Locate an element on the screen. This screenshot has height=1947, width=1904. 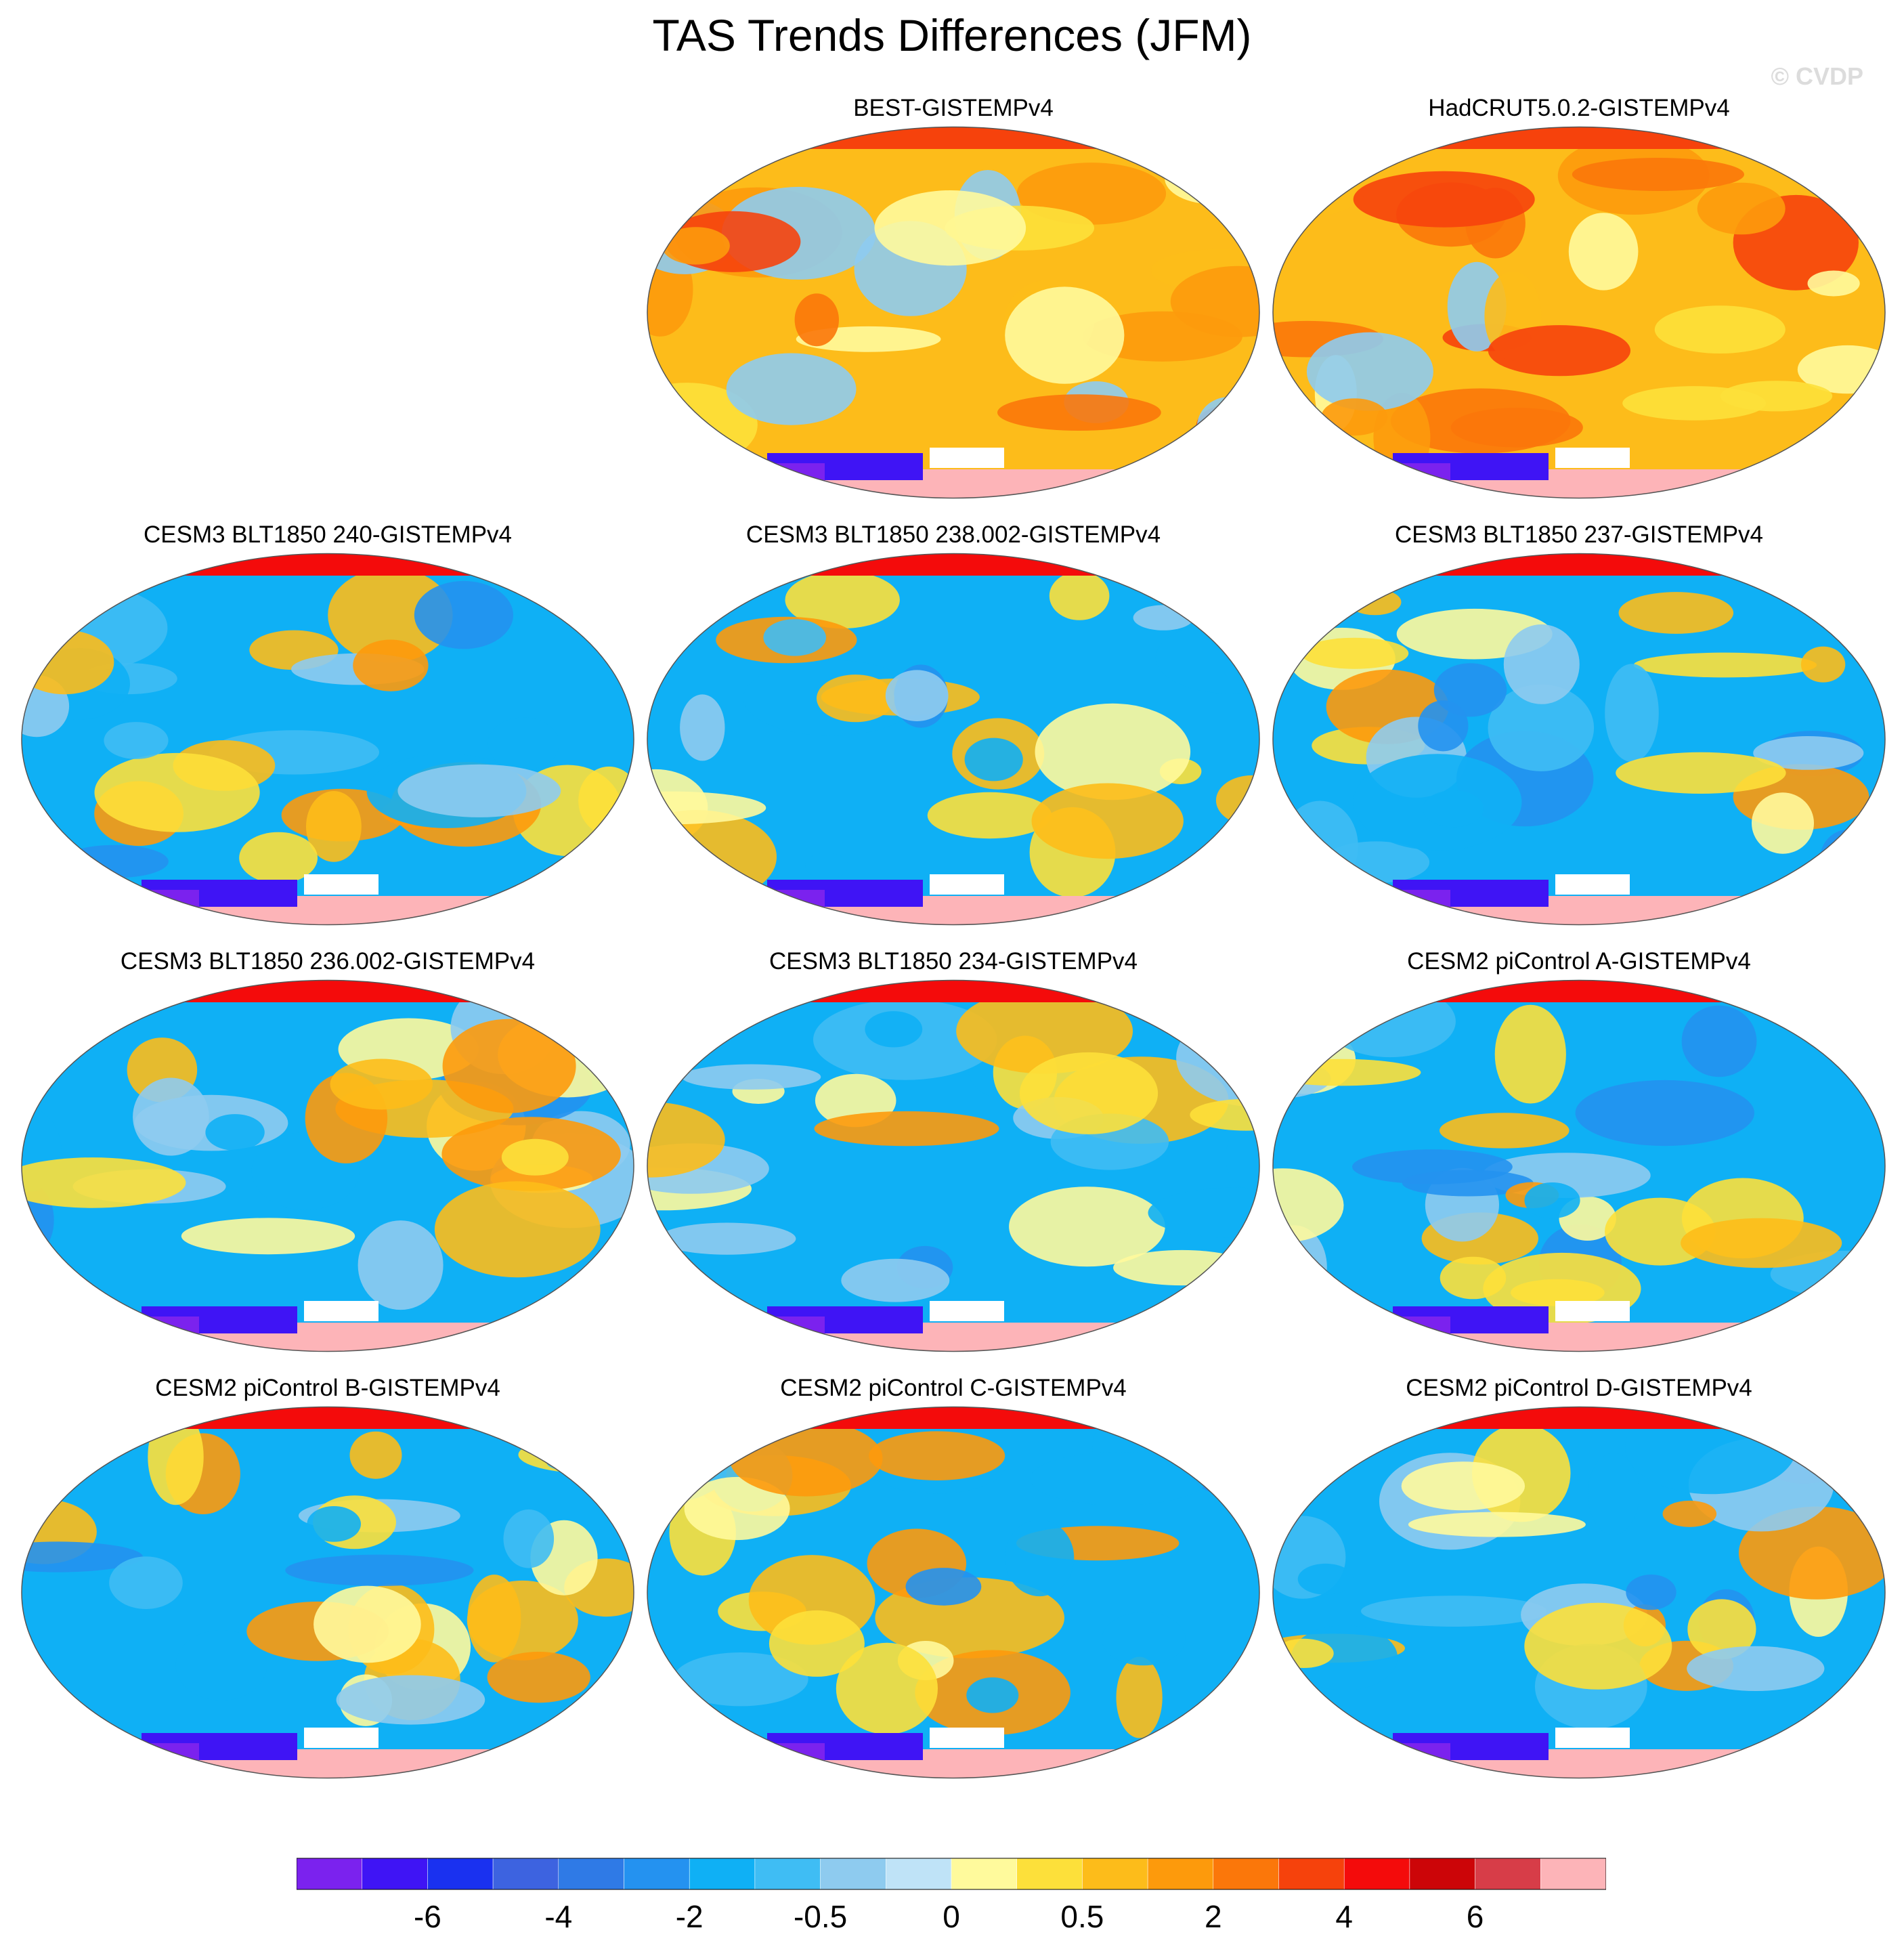
panel-title: CESM3 BLT1850 237-GISTEMPv4 is located at coordinates (1579, 534).